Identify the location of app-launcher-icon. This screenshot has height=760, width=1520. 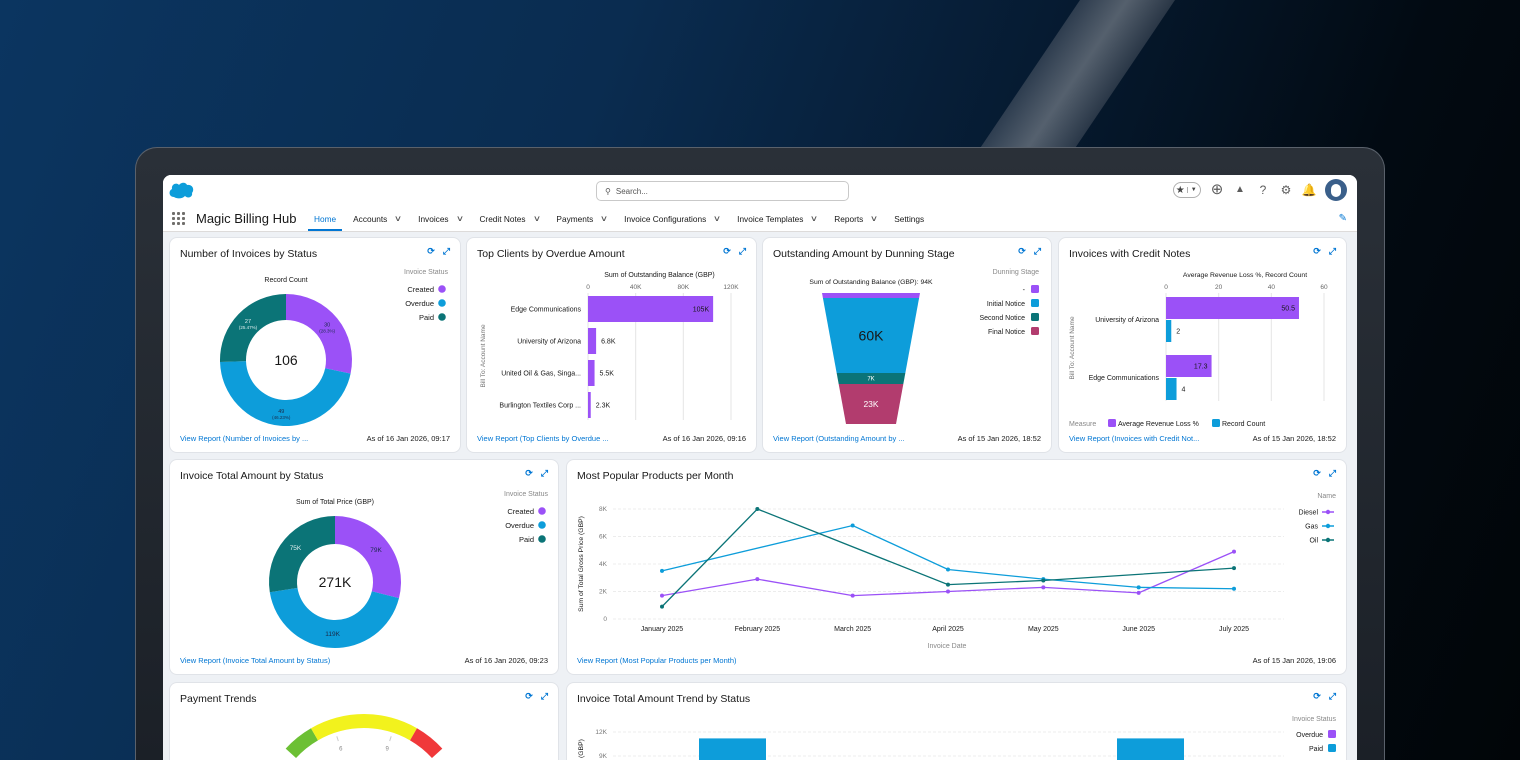
(178, 218).